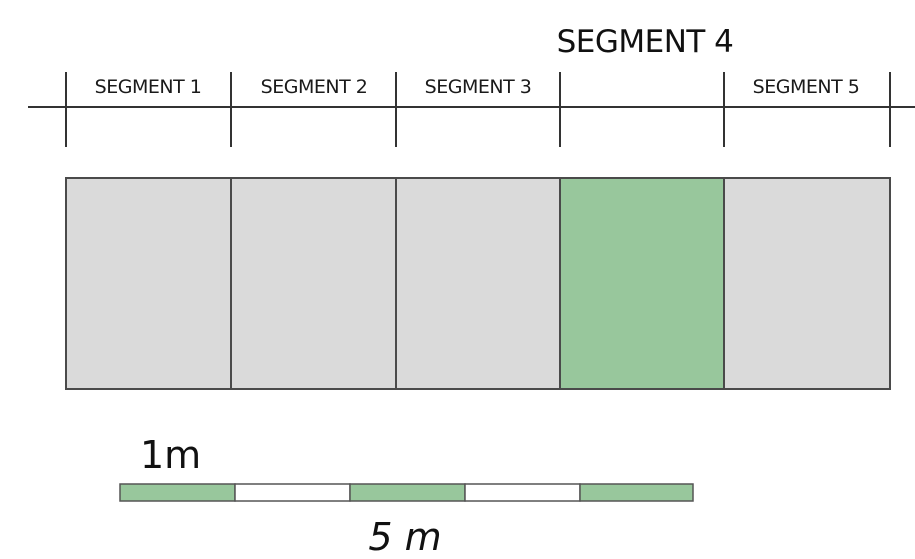  I want to click on scale-total-label: 5 m, so click(404, 537).